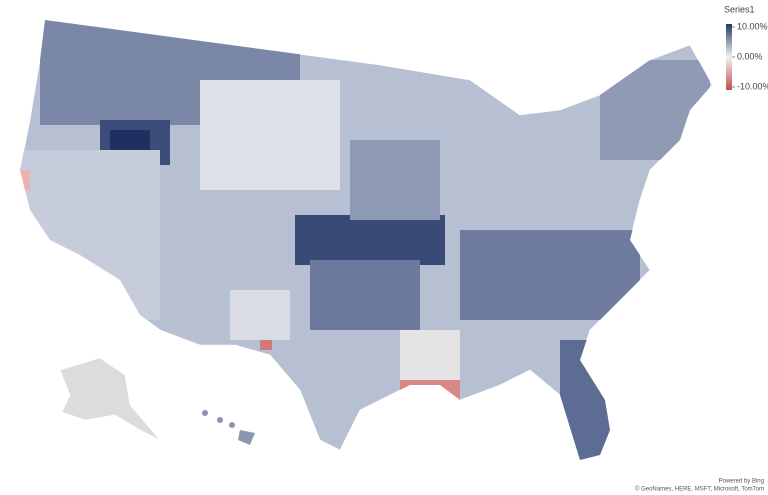 The width and height of the screenshot is (768, 495). I want to click on legend-bar, so click(729, 57).